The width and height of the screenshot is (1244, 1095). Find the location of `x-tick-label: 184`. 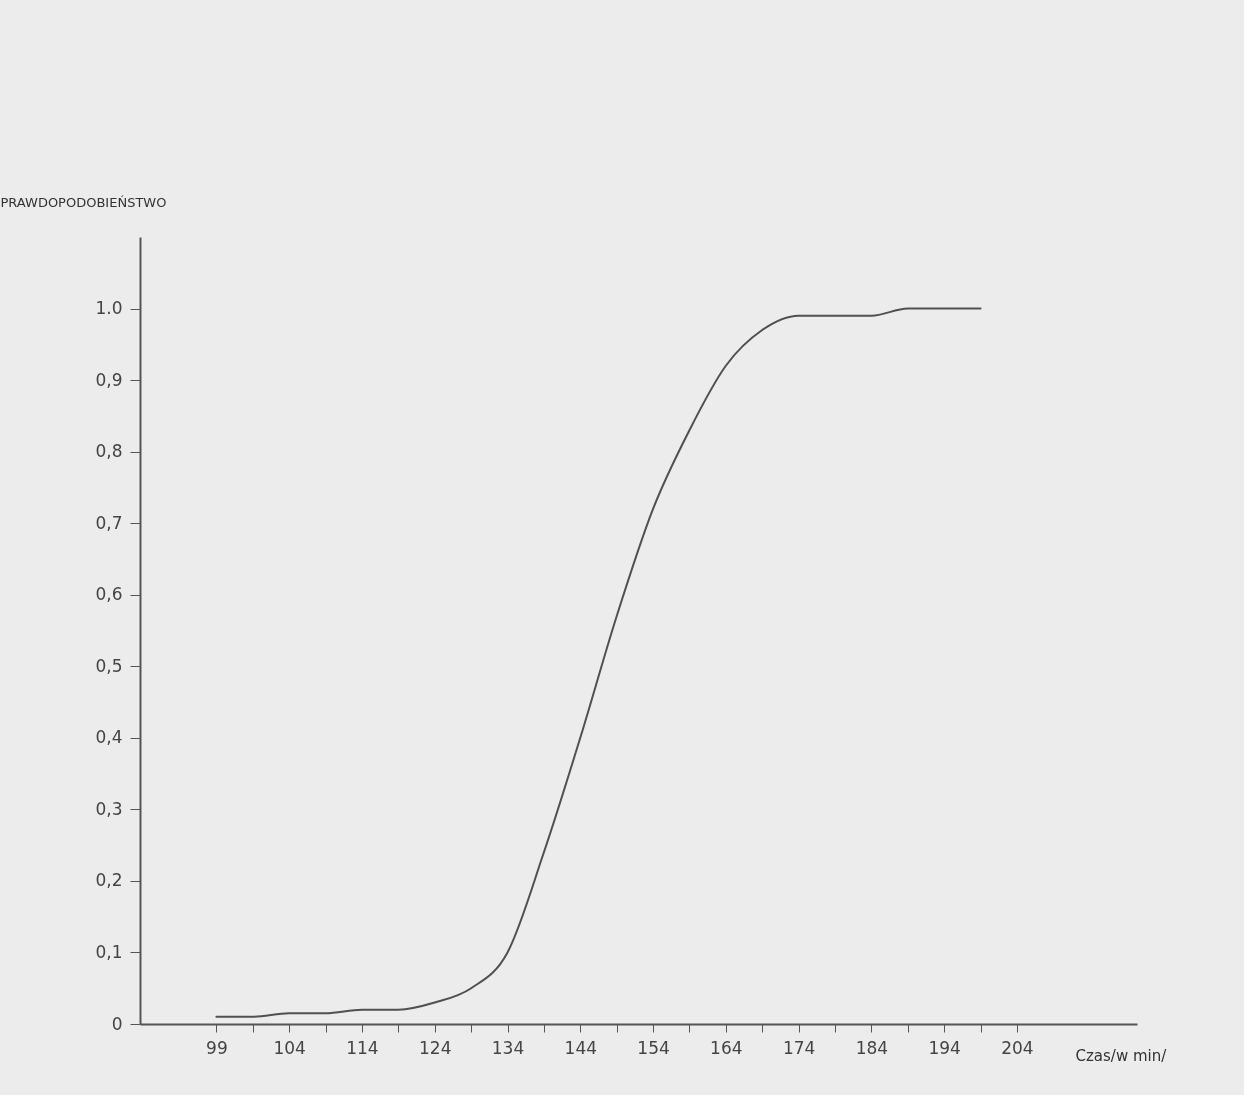

x-tick-label: 184 is located at coordinates (872, 1047).